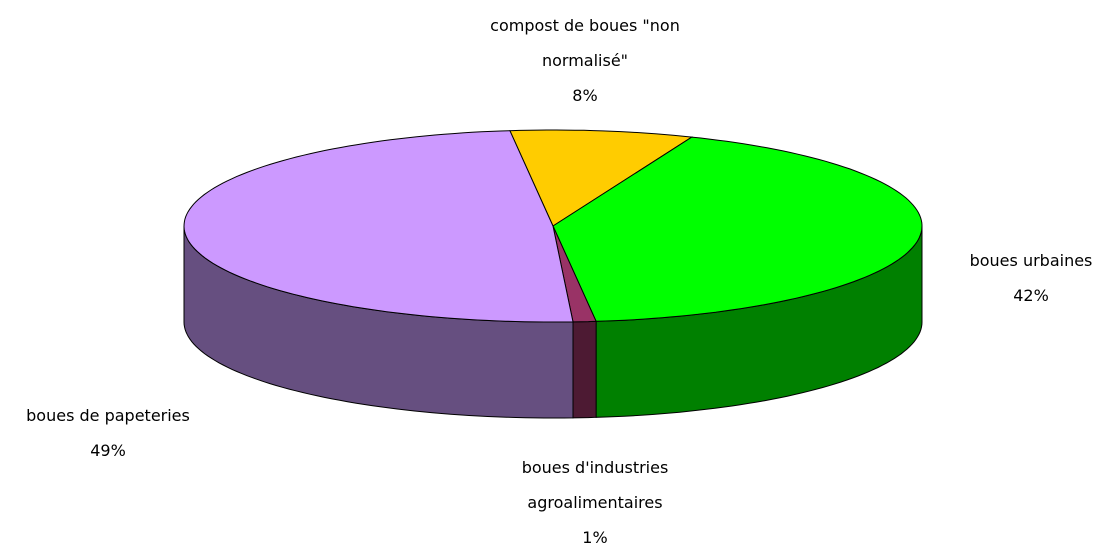  What do you see at coordinates (108, 450) in the screenshot?
I see `value-label: 49%` at bounding box center [108, 450].